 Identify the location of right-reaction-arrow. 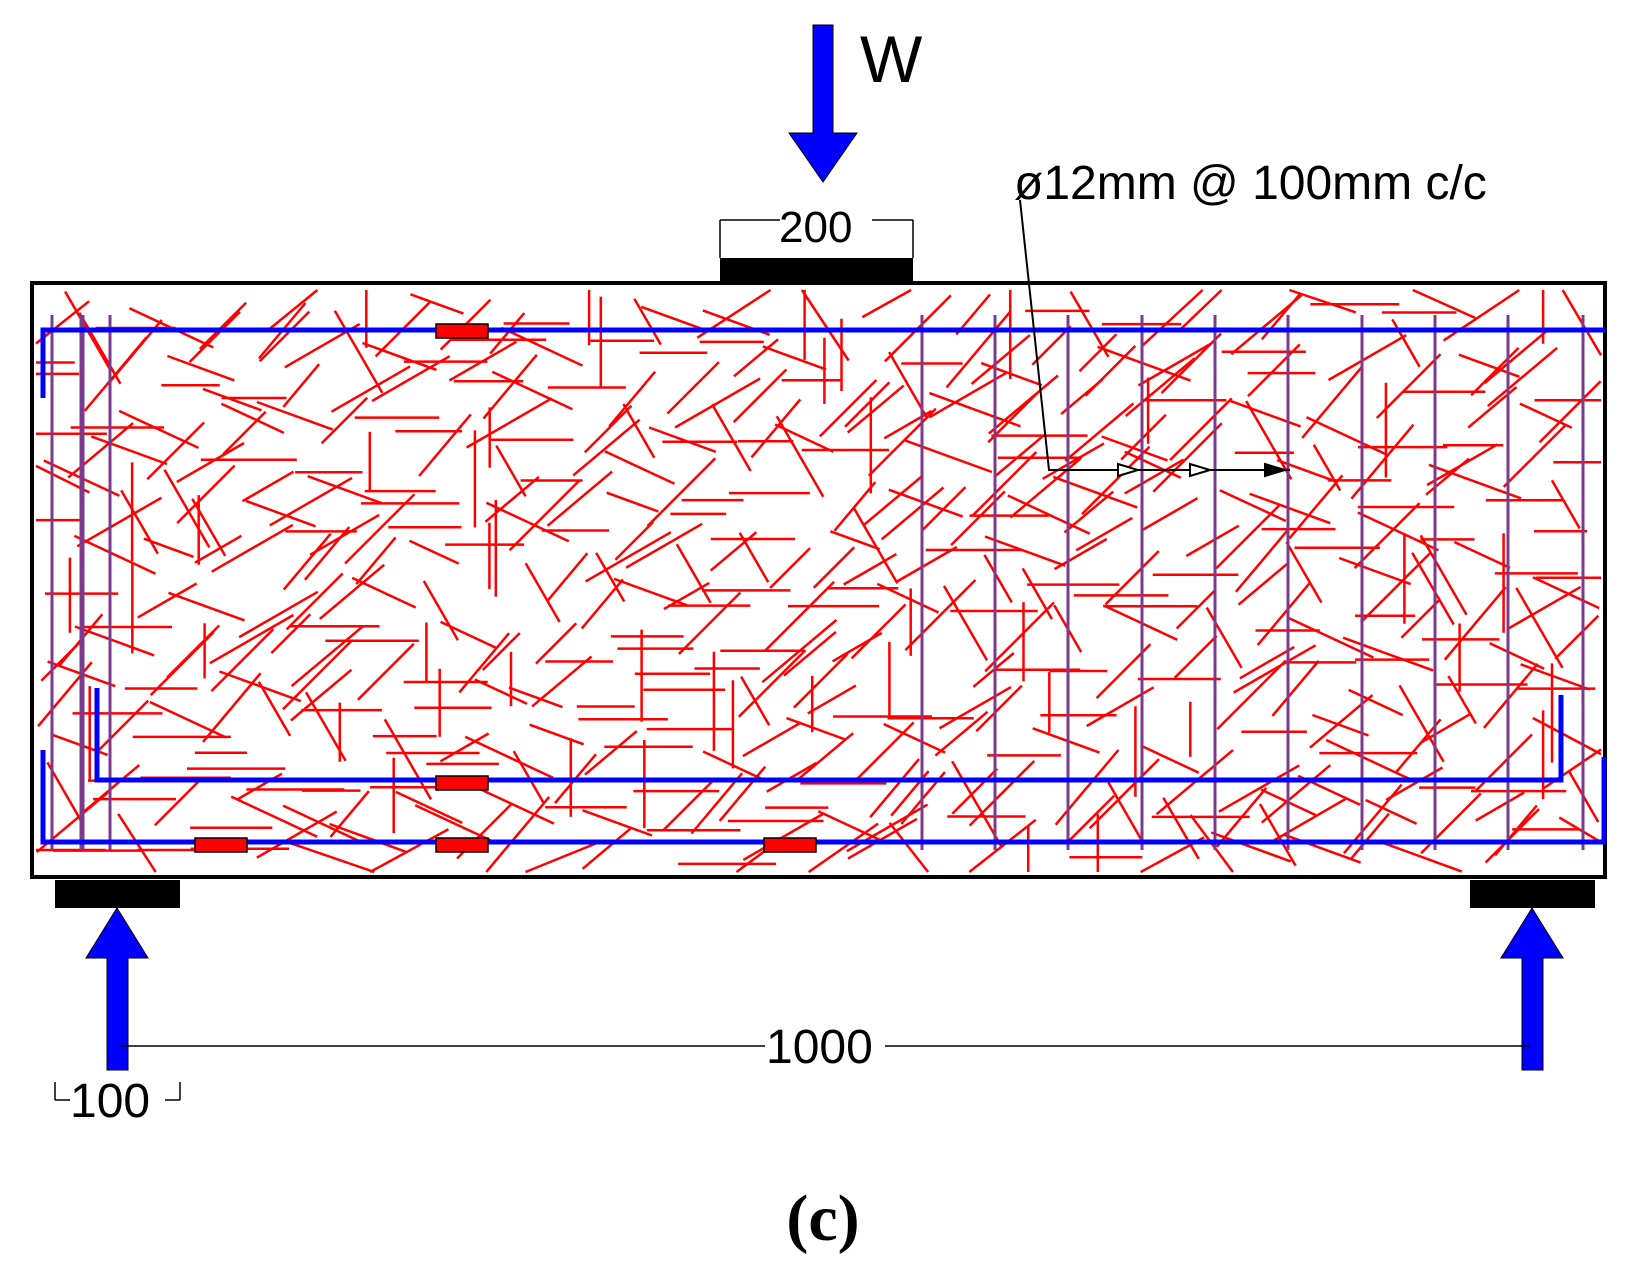
(1532, 989).